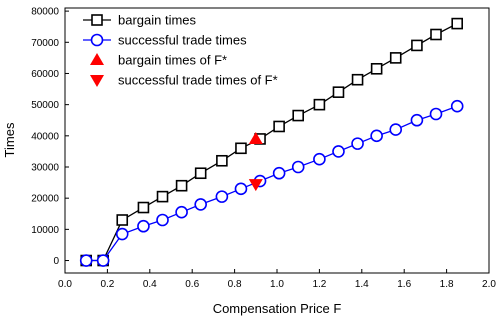  I want to click on legend-label: successful trade times of F*, so click(198, 80).